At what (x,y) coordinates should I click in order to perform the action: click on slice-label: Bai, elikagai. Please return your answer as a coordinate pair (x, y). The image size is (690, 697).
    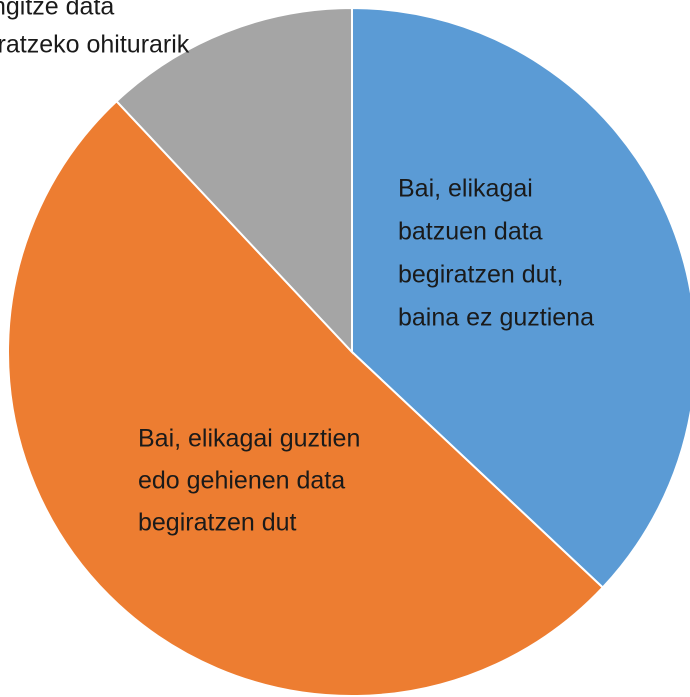
    Looking at the image, I should click on (465, 189).